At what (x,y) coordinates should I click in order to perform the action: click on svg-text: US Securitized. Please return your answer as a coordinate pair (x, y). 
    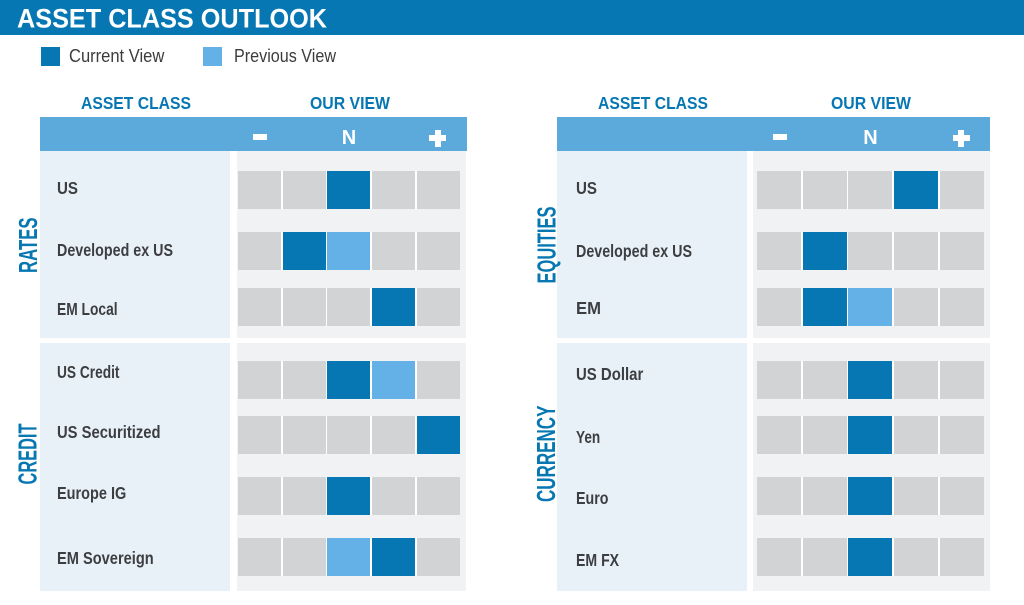
    Looking at the image, I should click on (109, 432).